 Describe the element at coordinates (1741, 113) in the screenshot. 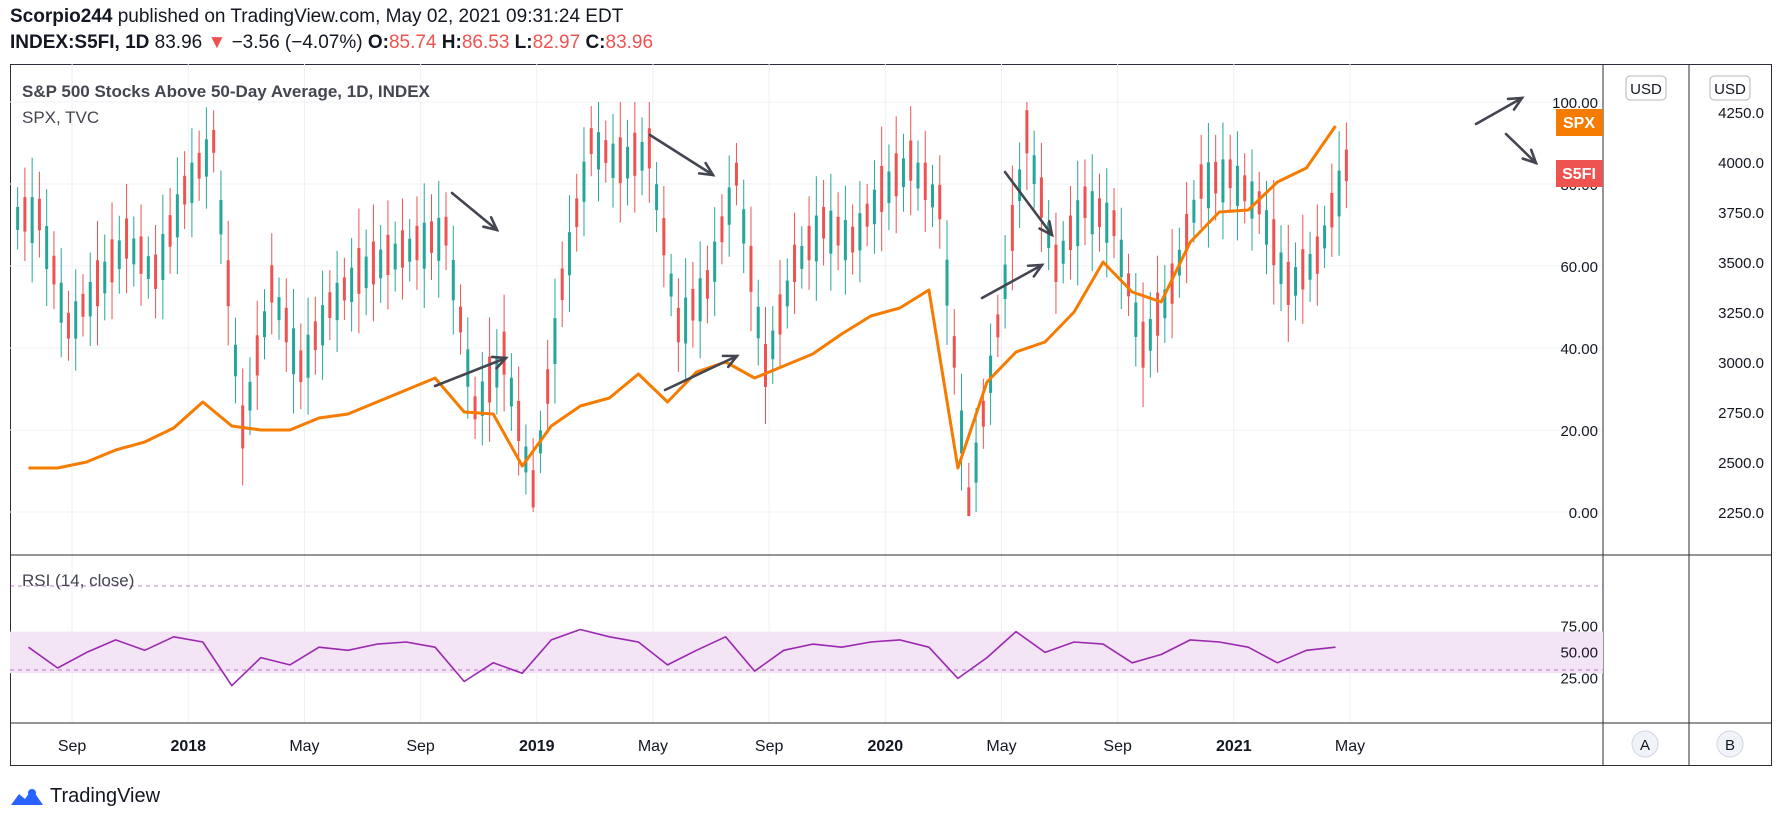

I see `spx-tick: 4250.0` at that location.